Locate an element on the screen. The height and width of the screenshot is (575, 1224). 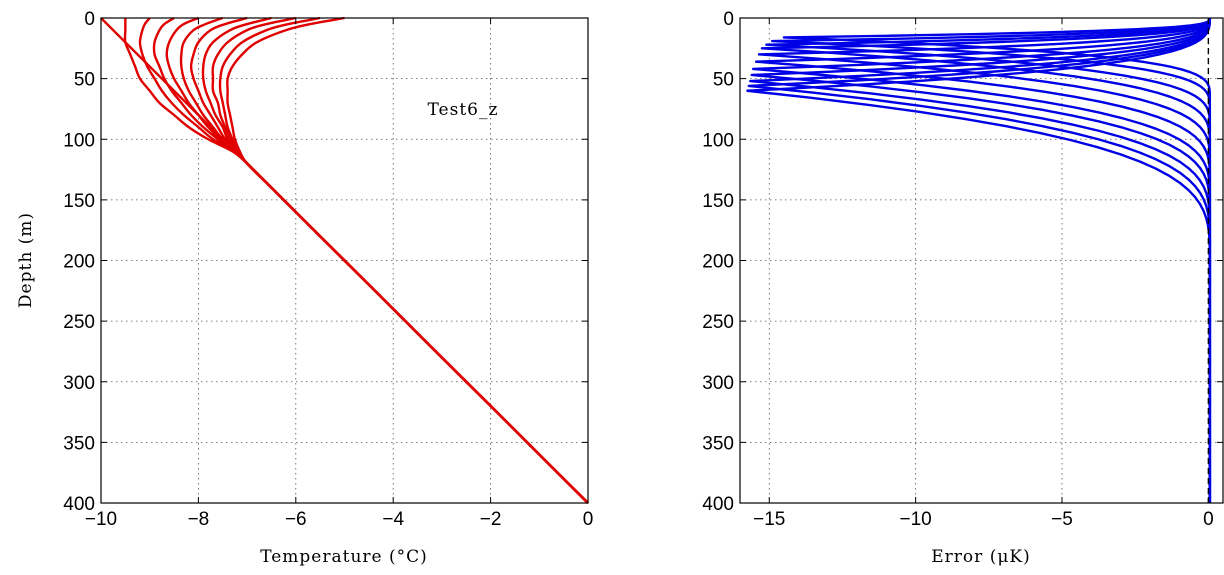
temperature-y-tick-label: 250 is located at coordinates (79, 322).